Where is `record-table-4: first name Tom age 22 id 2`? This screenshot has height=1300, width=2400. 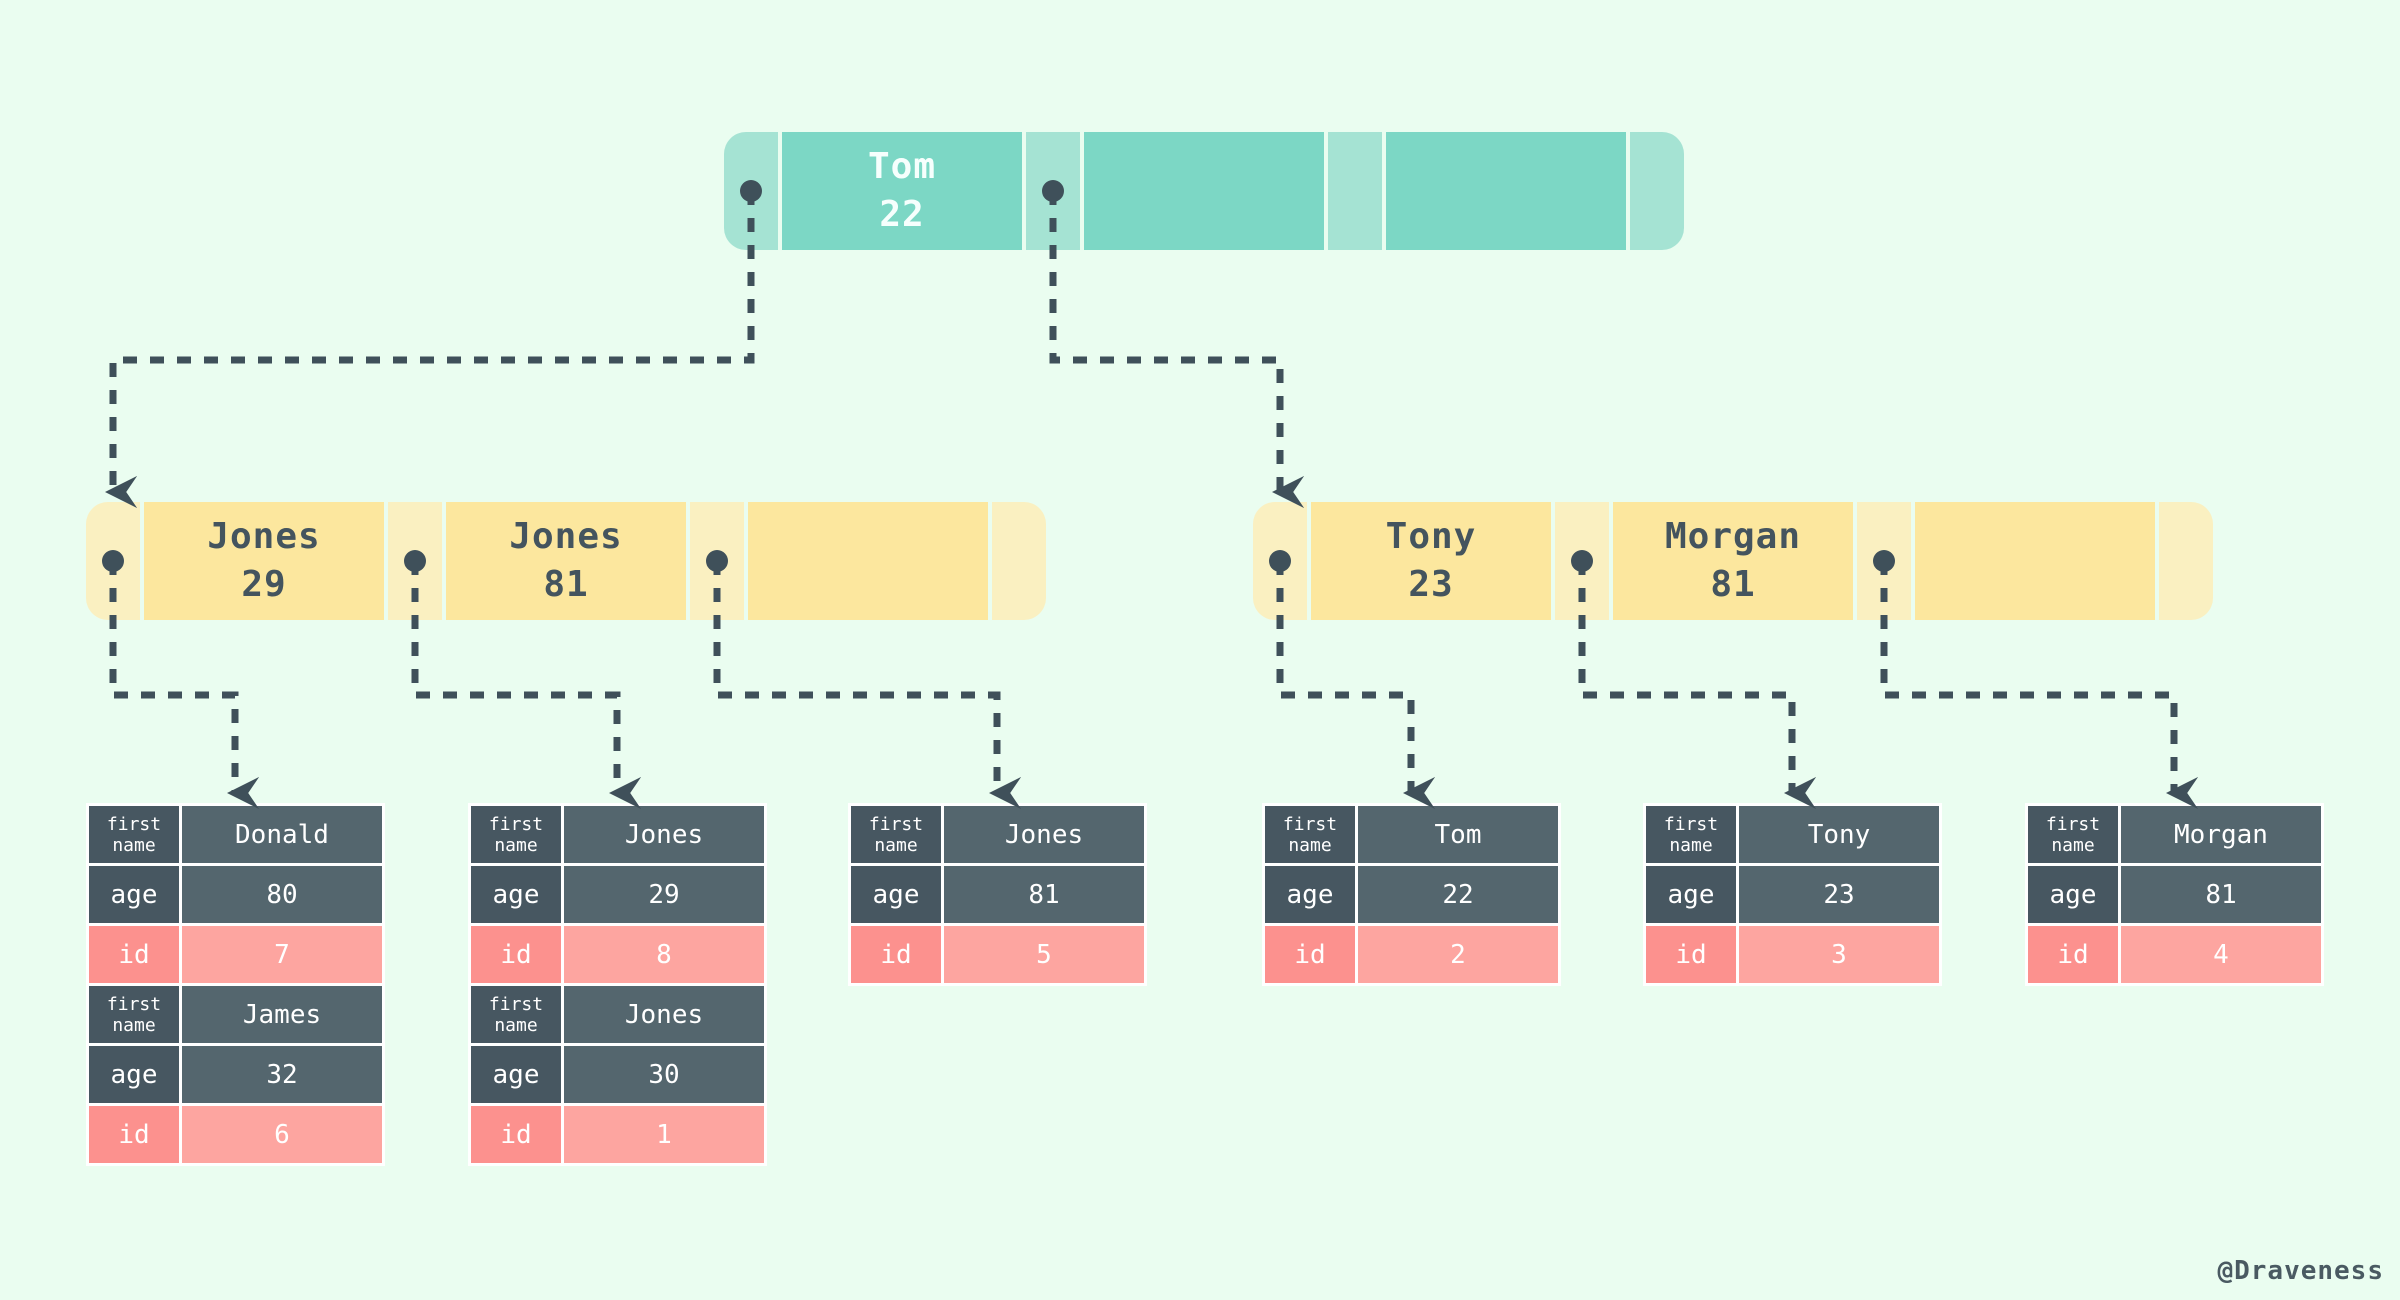 record-table-4: first name Tom age 22 id 2 is located at coordinates (1411, 894).